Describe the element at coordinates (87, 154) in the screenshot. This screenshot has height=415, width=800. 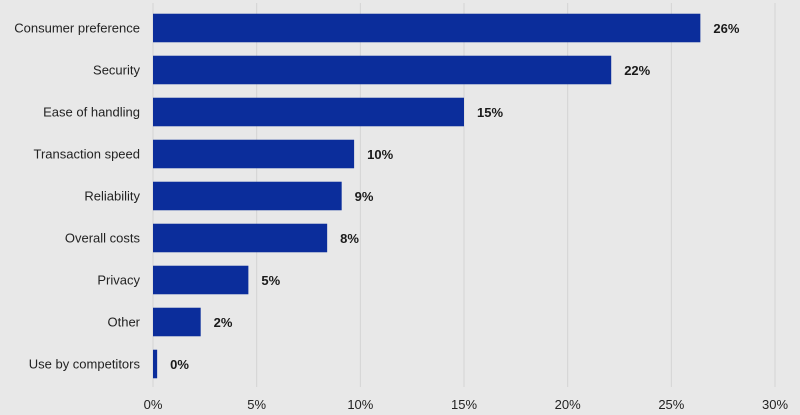
I see `category-label: Transaction speed` at that location.